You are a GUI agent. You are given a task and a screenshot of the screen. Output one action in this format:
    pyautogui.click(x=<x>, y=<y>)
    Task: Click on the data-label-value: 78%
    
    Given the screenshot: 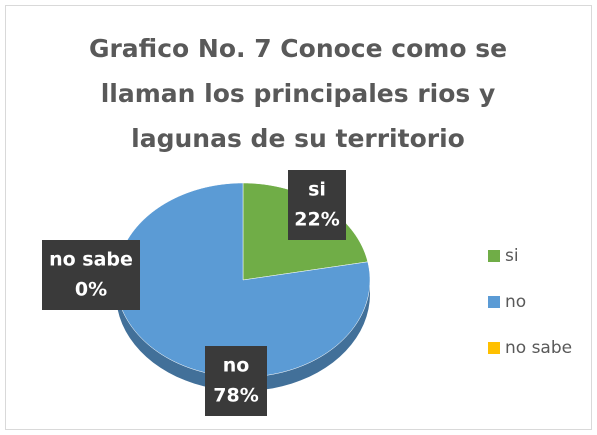 What is the action you would take?
    pyautogui.click(x=235, y=396)
    